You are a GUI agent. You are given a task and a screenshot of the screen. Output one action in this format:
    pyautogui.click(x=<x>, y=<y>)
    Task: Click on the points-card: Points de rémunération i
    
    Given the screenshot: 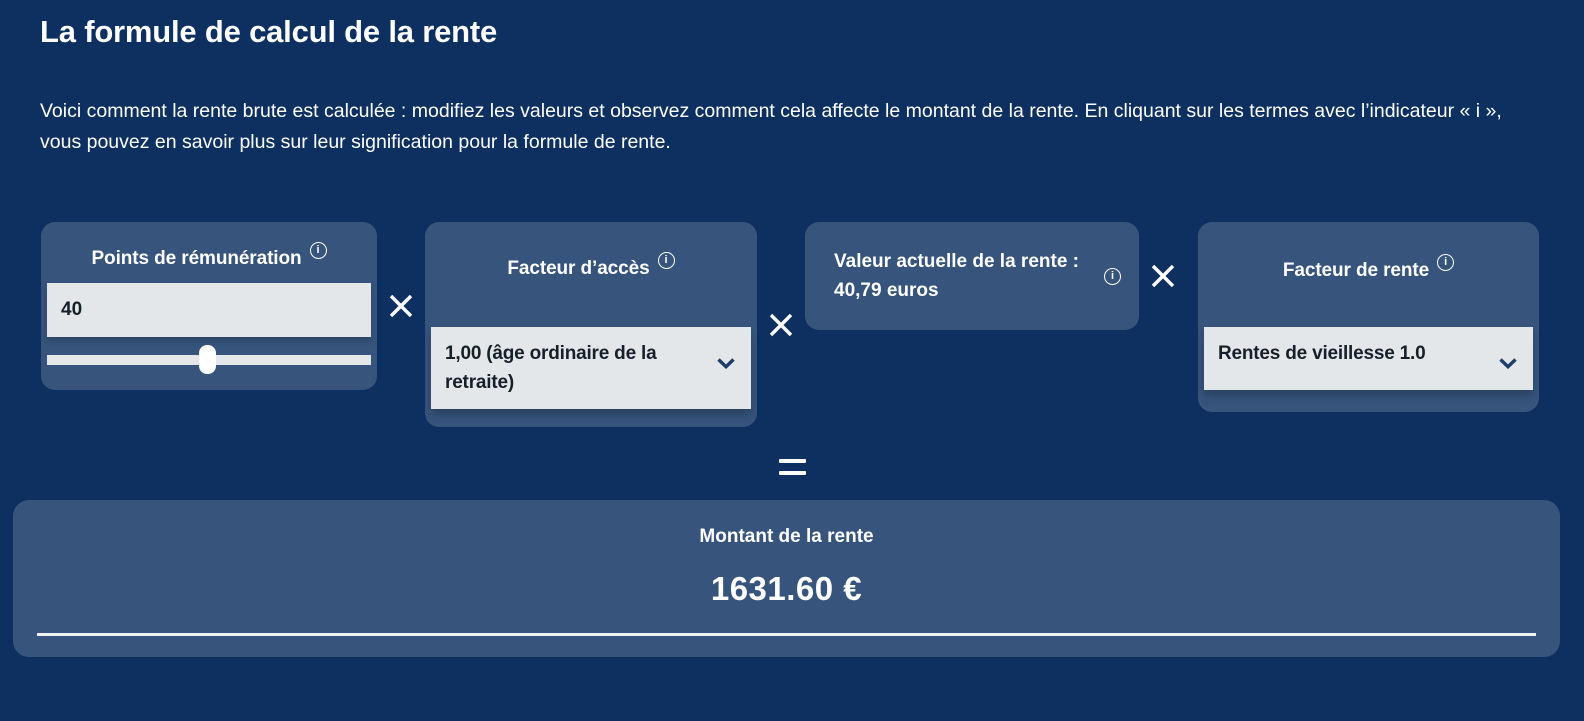 What is the action you would take?
    pyautogui.click(x=209, y=306)
    